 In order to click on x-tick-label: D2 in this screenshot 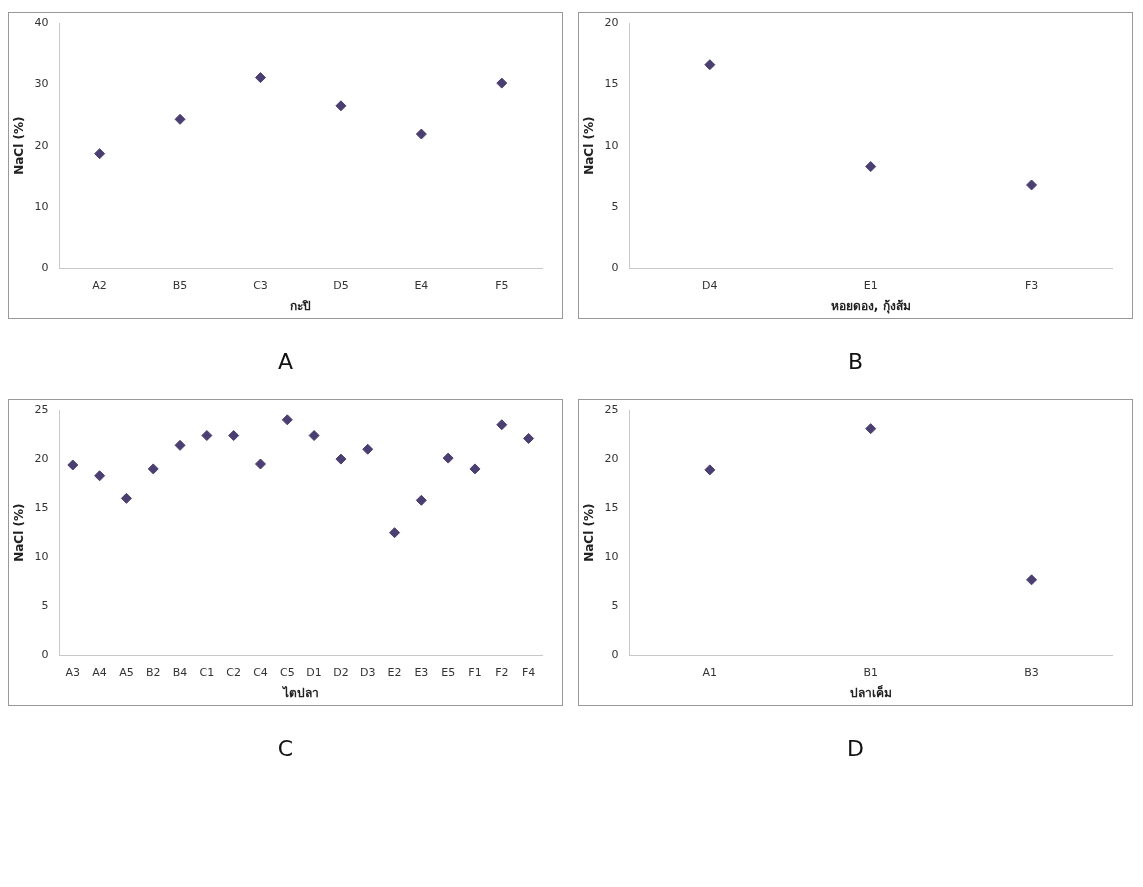, I will do `click(341, 672)`.